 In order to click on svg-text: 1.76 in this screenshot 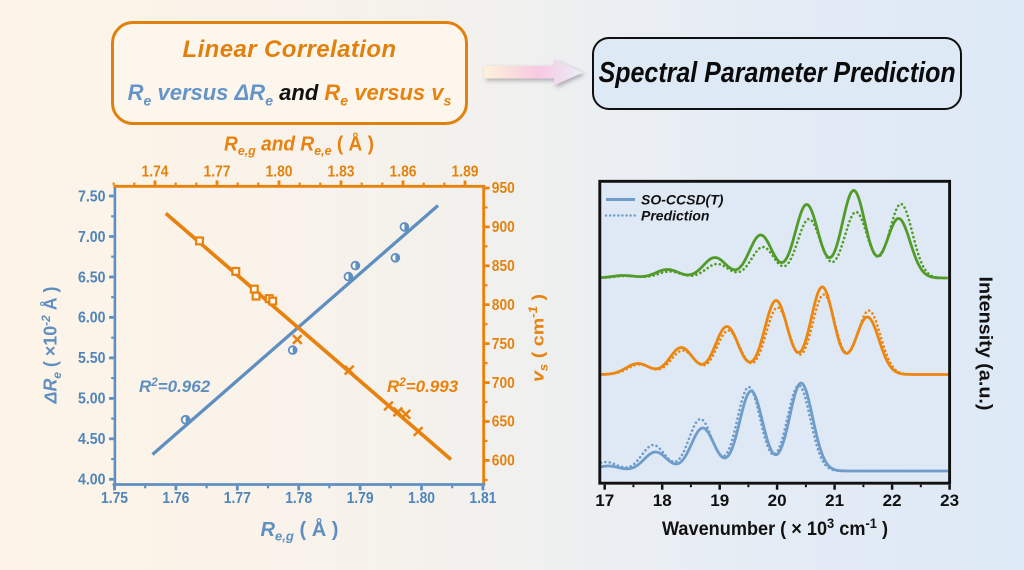, I will do `click(175, 498)`.